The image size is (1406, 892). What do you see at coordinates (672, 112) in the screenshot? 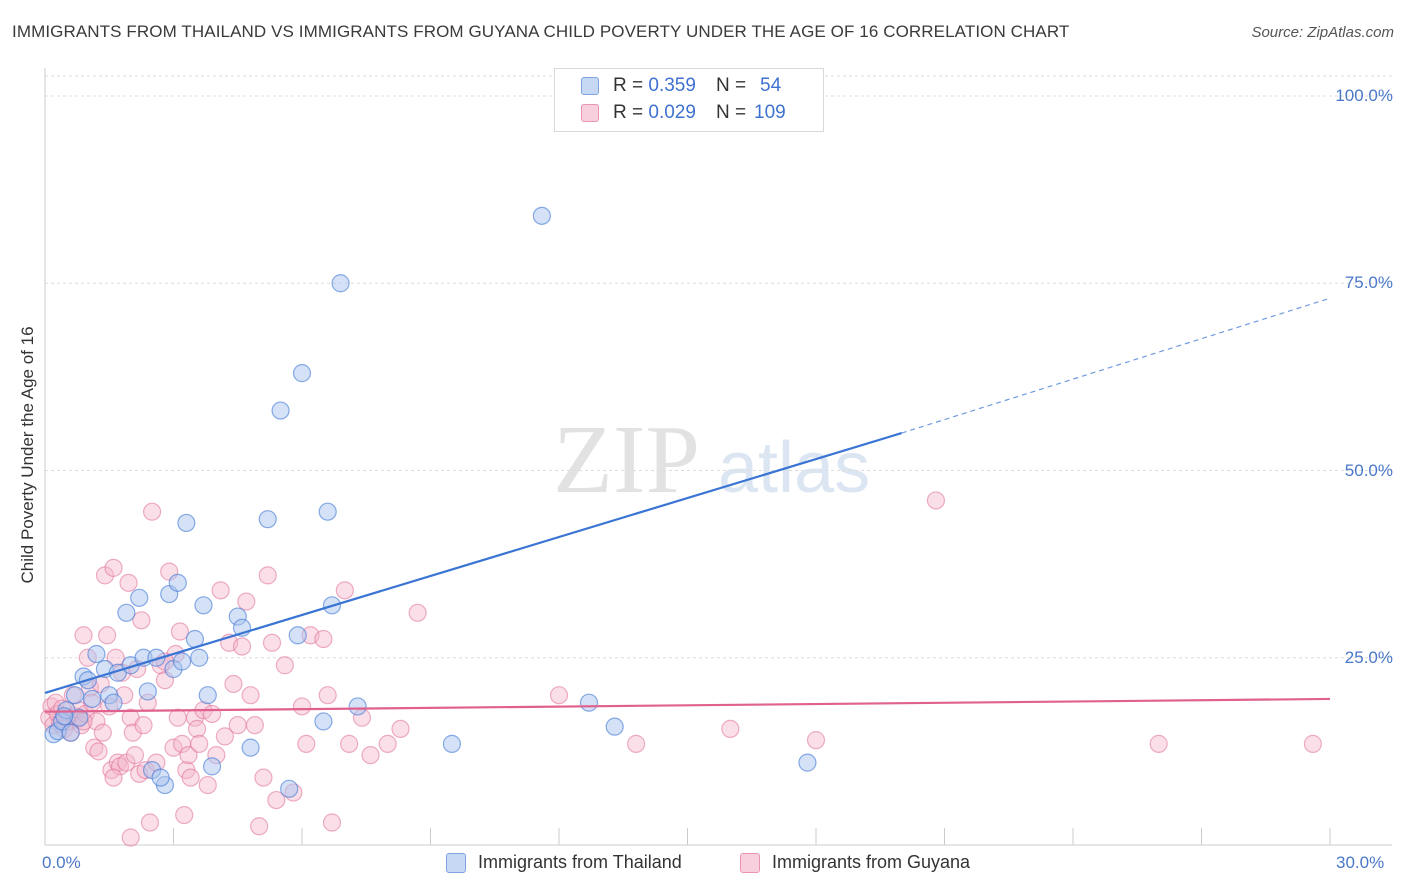
I see `legend-r-value: 0.029` at bounding box center [672, 112].